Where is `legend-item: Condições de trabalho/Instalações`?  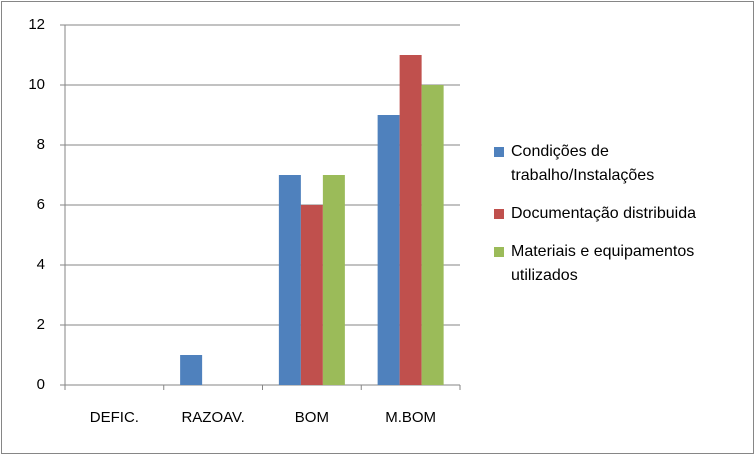 legend-item: Condições de trabalho/Instalações is located at coordinates (623, 164).